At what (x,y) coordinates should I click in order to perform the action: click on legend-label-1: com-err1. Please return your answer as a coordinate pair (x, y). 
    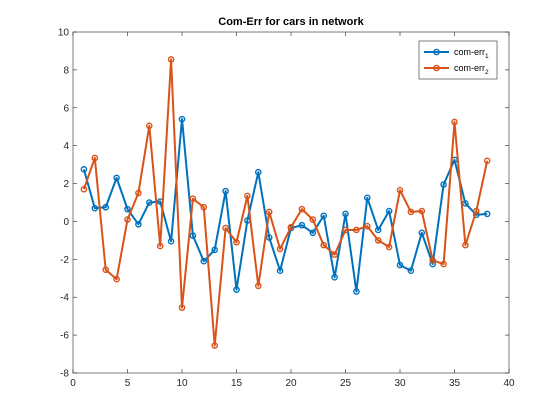
    Looking at the image, I should click on (471, 53).